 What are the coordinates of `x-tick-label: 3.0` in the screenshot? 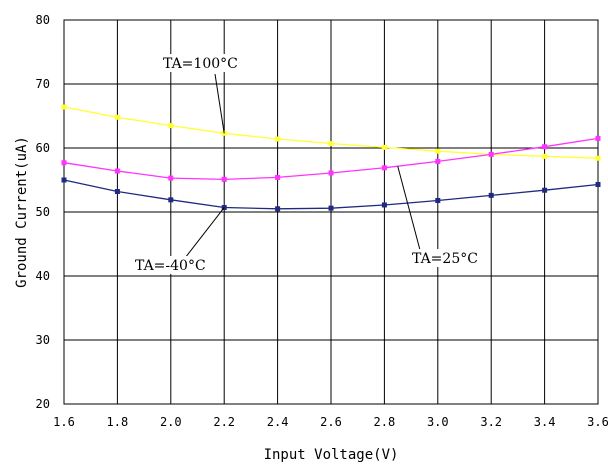 It's located at (438, 422).